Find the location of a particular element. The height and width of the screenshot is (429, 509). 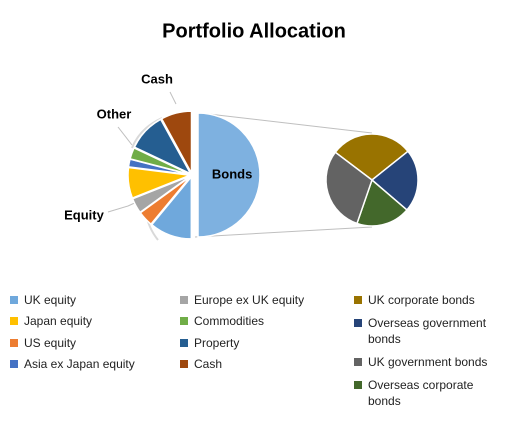

legend-label: Overseas corporate bonds is located at coordinates (421, 393).